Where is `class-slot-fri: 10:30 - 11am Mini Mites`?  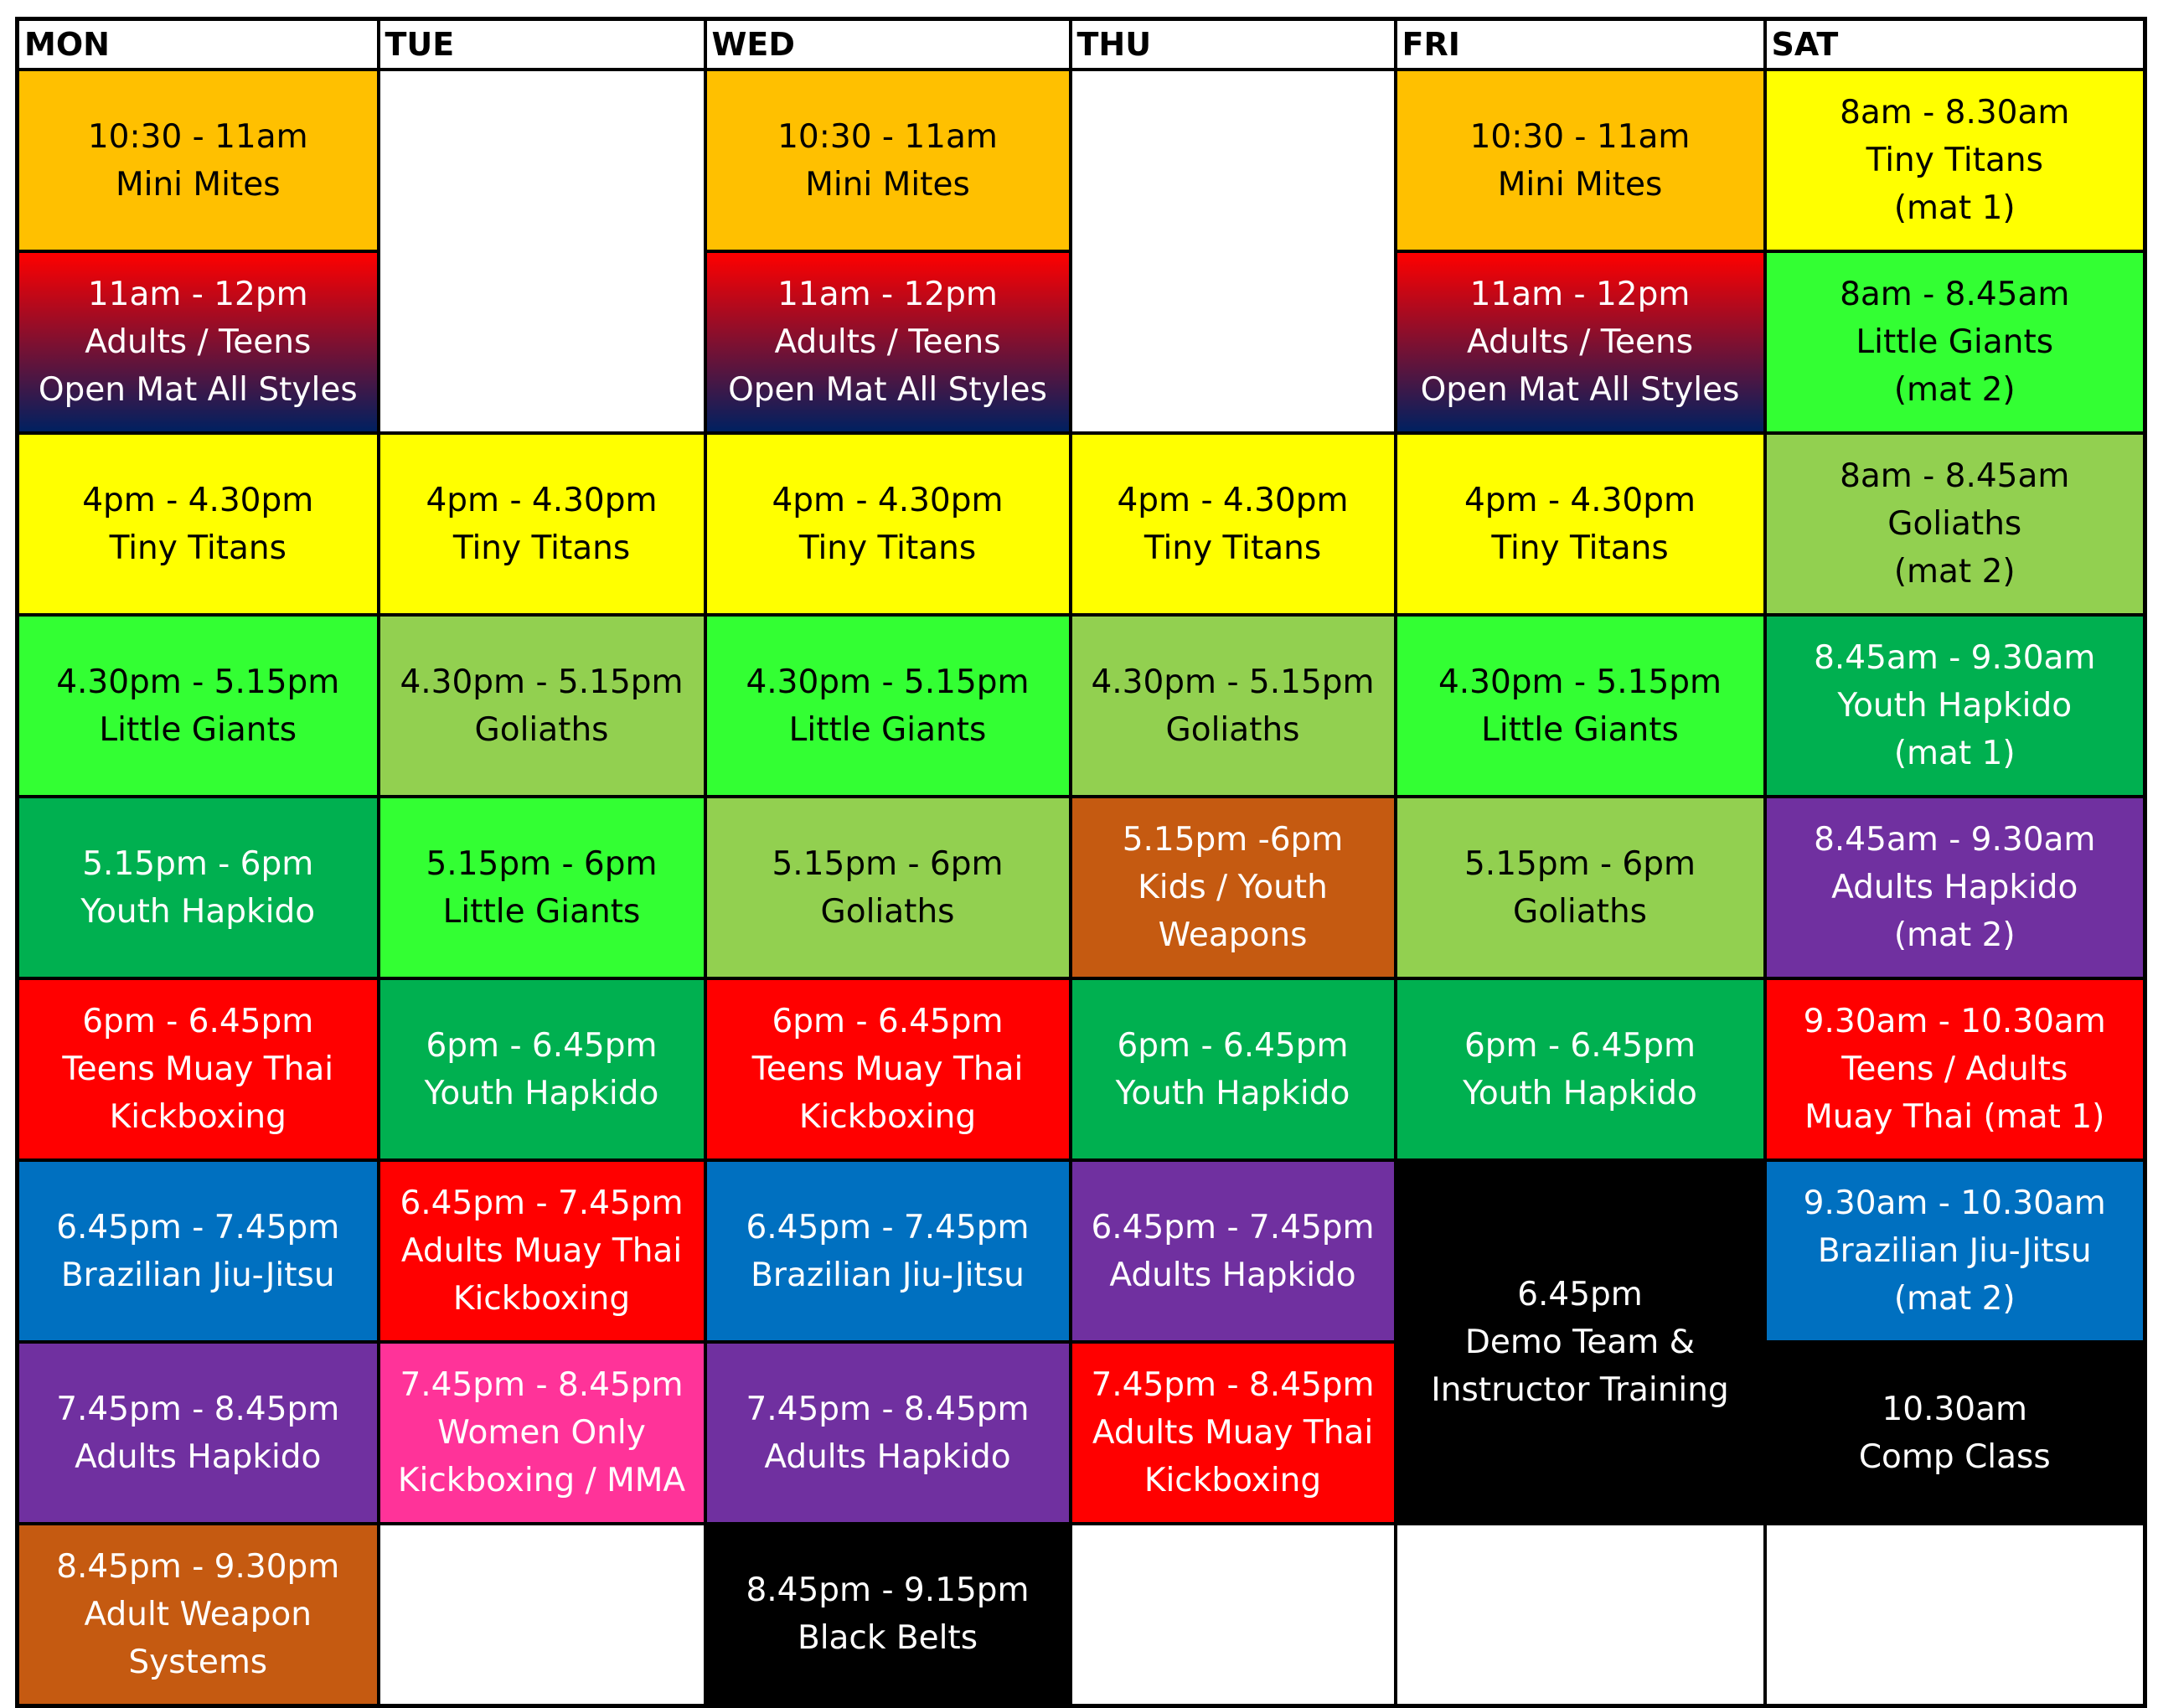 class-slot-fri: 10:30 - 11am Mini Mites is located at coordinates (1580, 160).